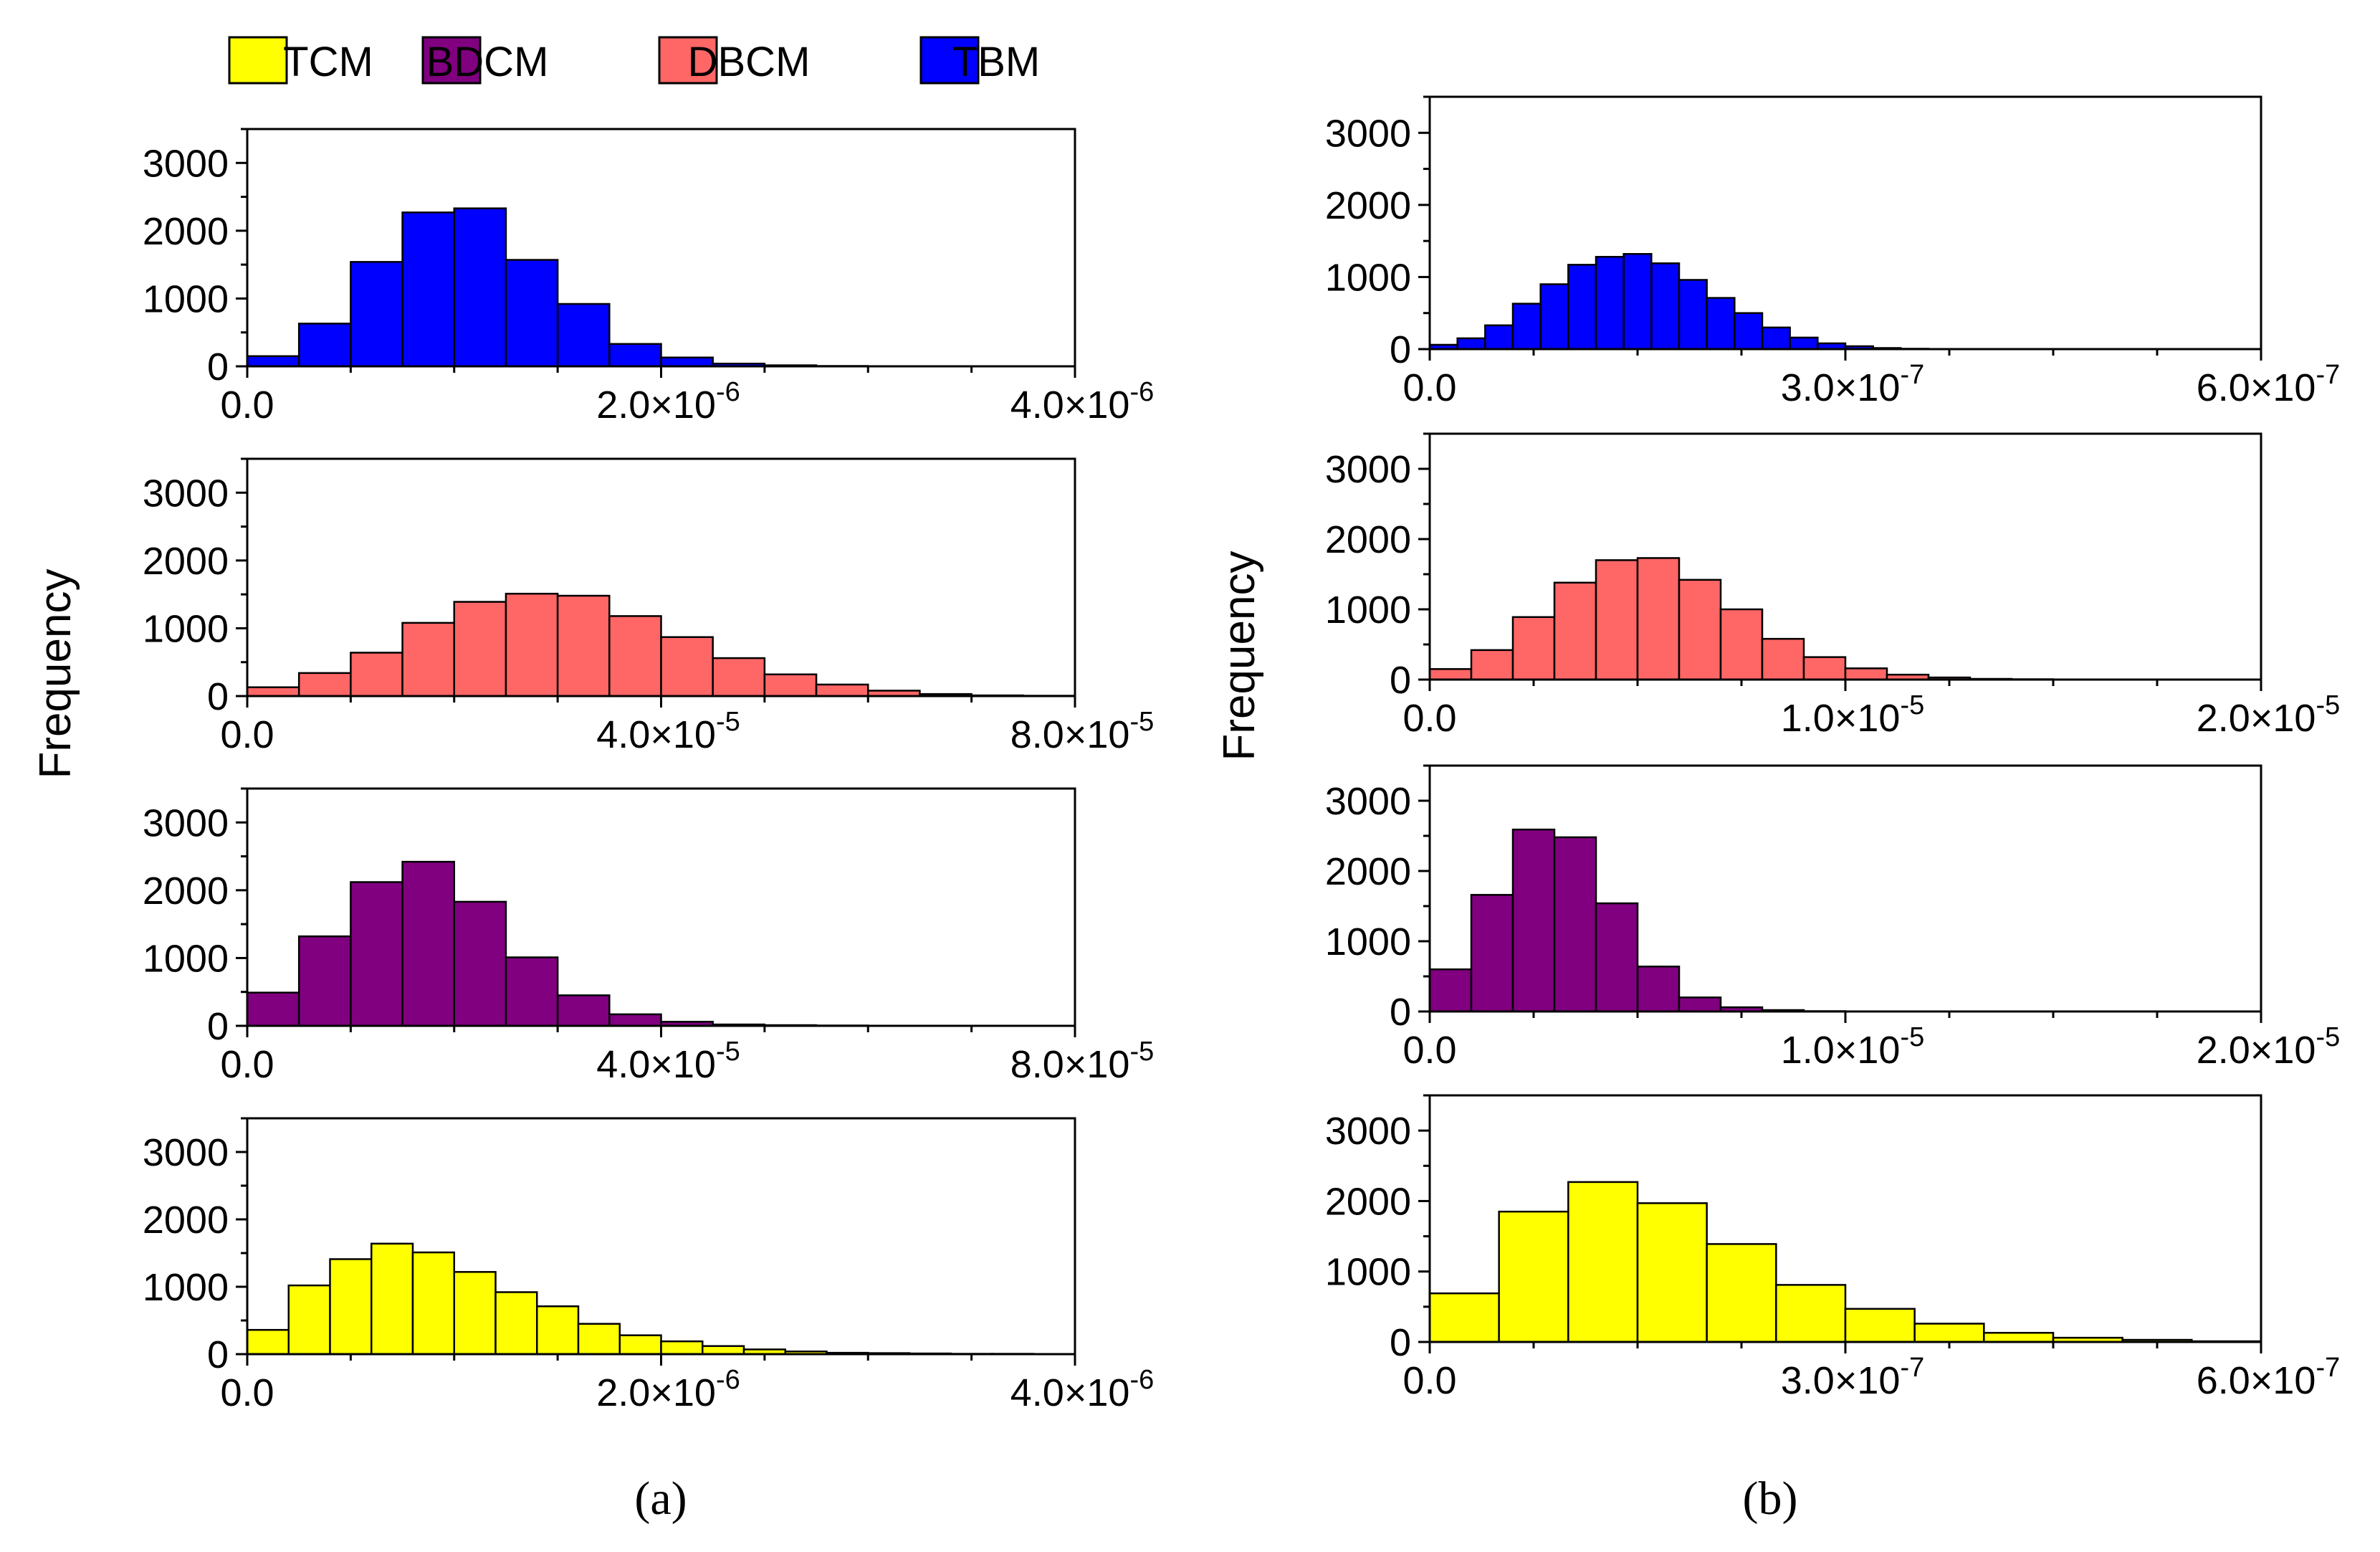 This screenshot has width=2380, height=1552. What do you see at coordinates (1853, 715) in the screenshot?
I see `x-tick-label-b2-1: 1.0×10⁻⁵` at bounding box center [1853, 715].